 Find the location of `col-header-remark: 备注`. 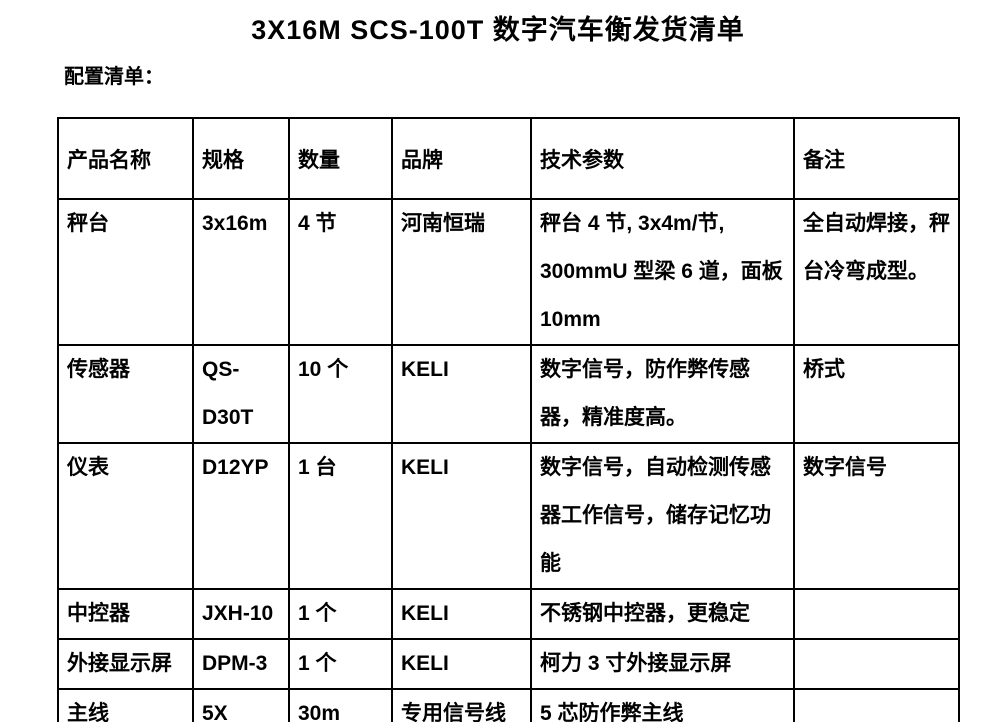

col-header-remark: 备注 is located at coordinates (876, 158).